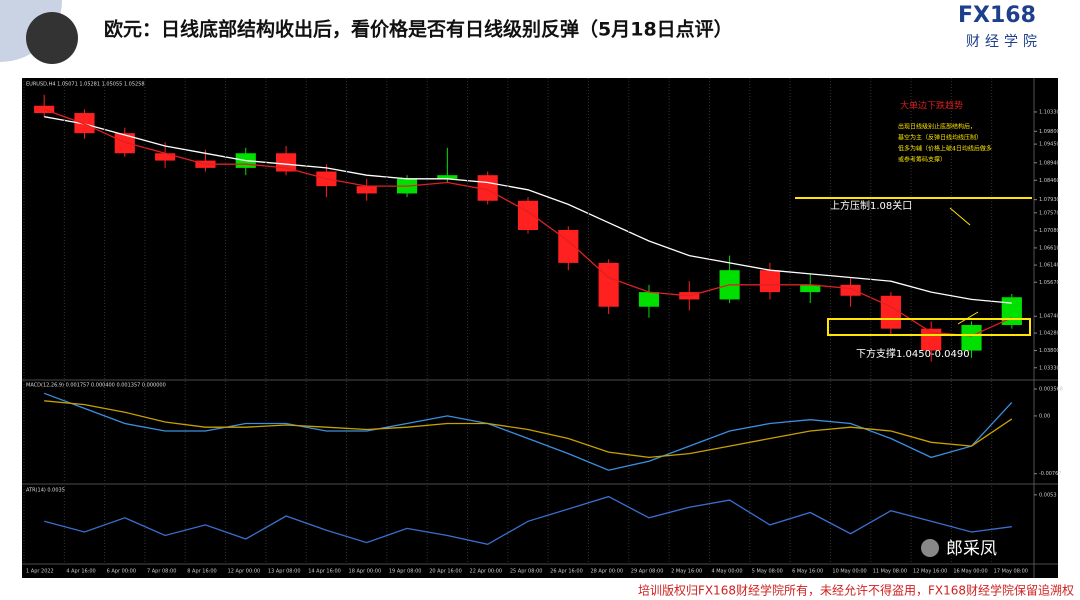 The height and width of the screenshot is (600, 1080). What do you see at coordinates (937, 127) in the screenshot?
I see `note: 出现日线级别止底部结构后，` at bounding box center [937, 127].